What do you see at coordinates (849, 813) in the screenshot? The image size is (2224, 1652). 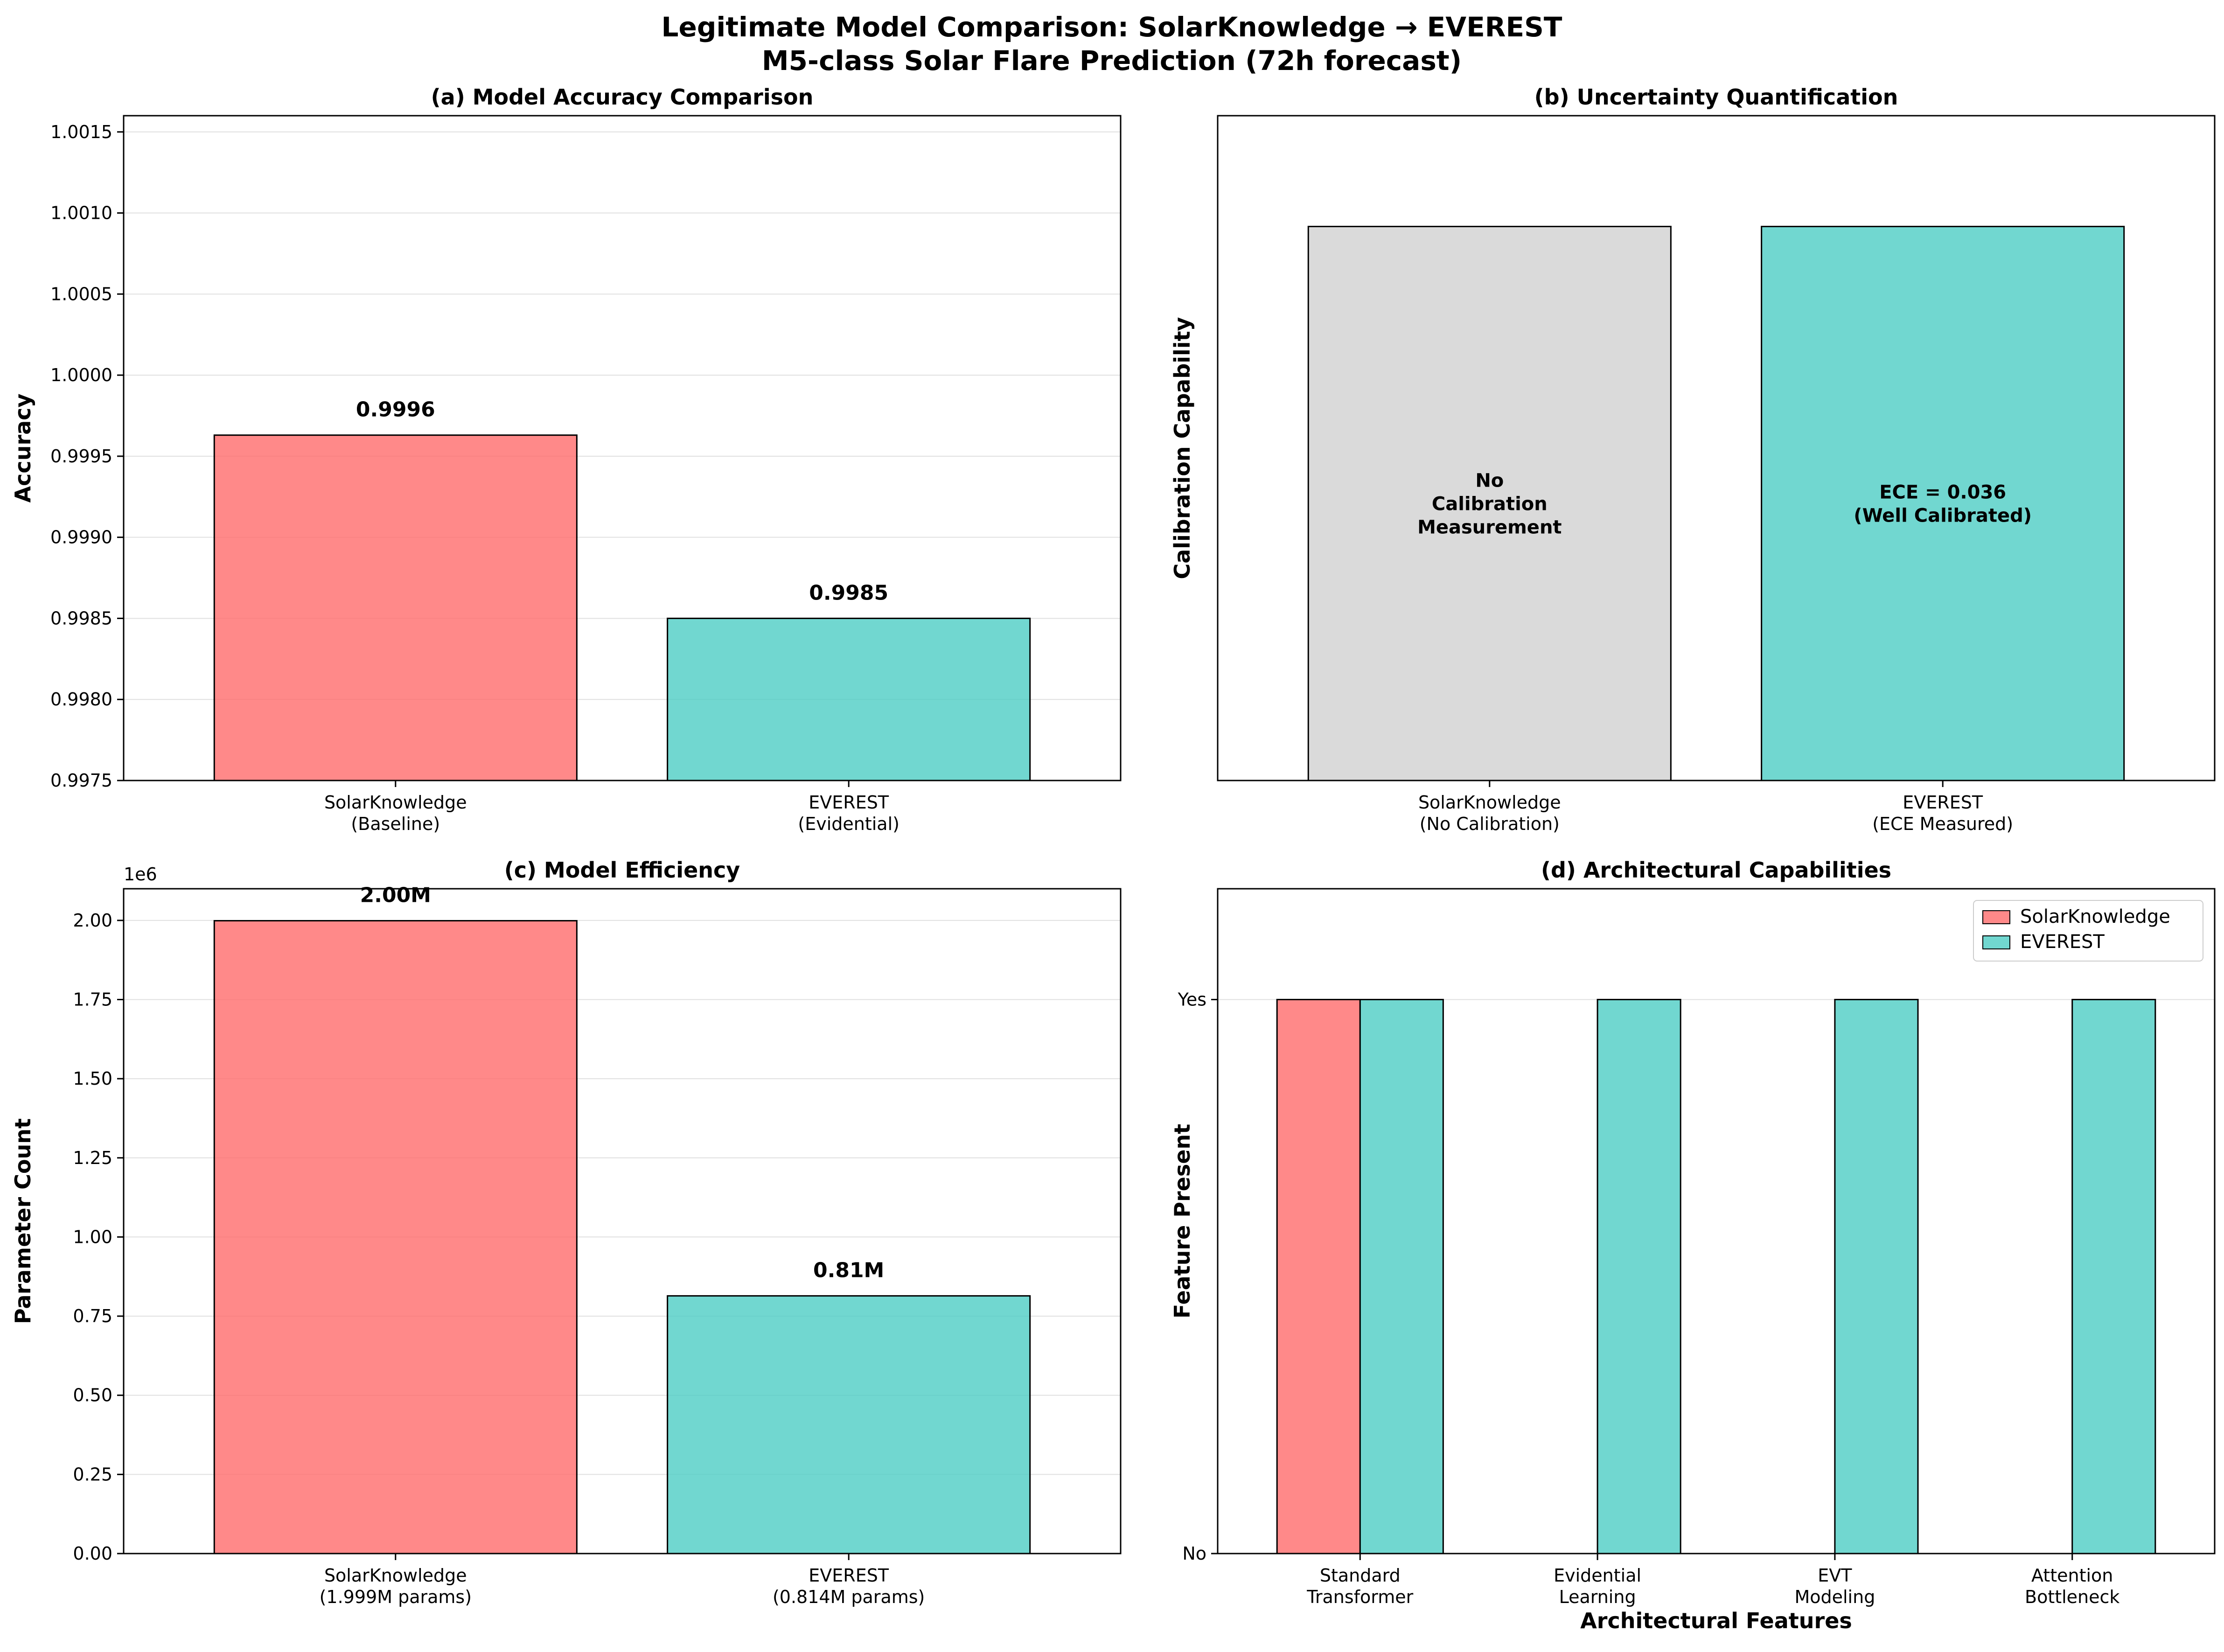 I see `xtick-label-a-1: EVEREST (Evidential)` at bounding box center [849, 813].